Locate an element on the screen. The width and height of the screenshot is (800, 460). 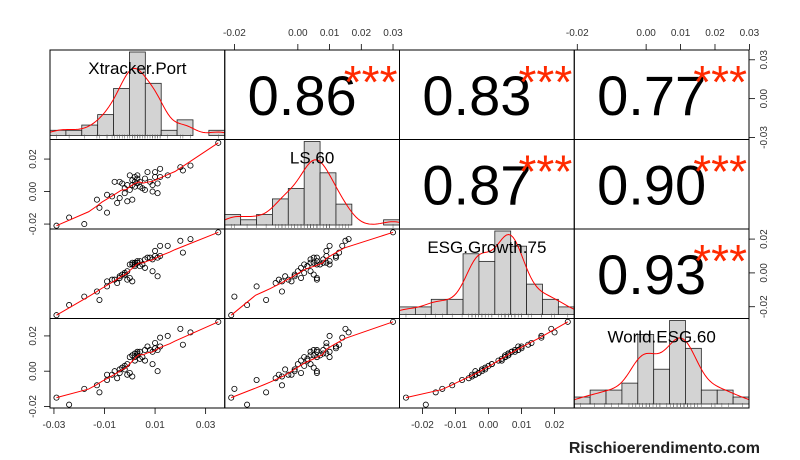
variable-name: LS.60 is located at coordinates (312, 158).